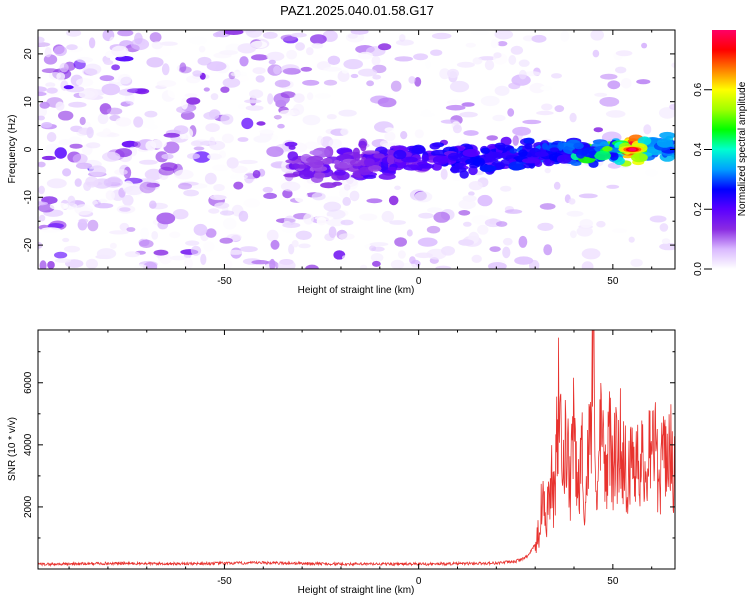  What do you see at coordinates (742, 148) in the screenshot?
I see `colorbar-label: Normalized spectral amplitude` at bounding box center [742, 148].